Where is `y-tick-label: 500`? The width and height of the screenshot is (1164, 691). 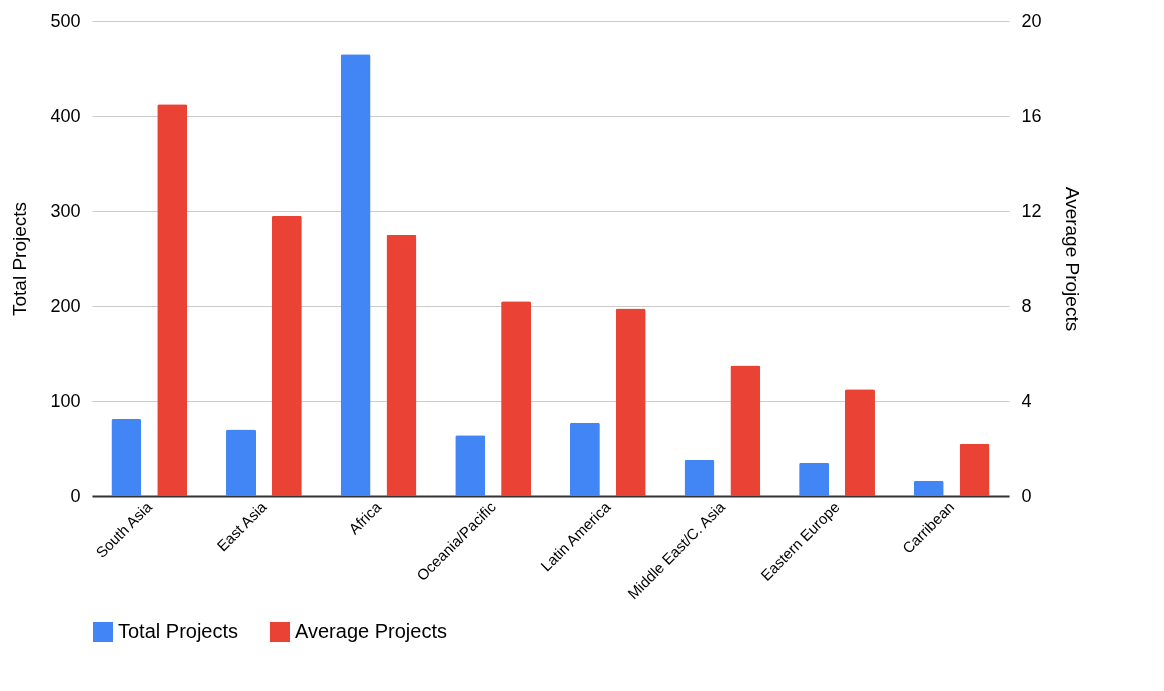 y-tick-label: 500 is located at coordinates (65, 20).